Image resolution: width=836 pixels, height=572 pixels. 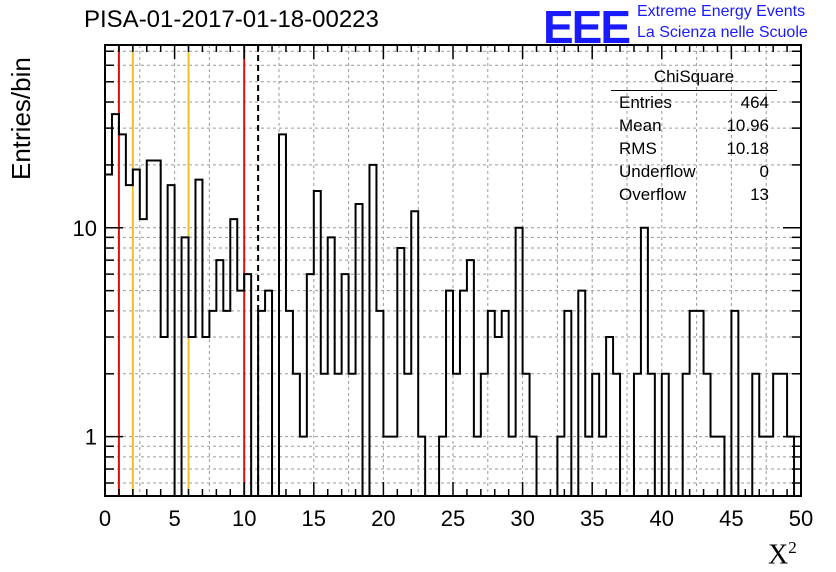 I want to click on y-tick-label: 1, so click(x=91, y=437).